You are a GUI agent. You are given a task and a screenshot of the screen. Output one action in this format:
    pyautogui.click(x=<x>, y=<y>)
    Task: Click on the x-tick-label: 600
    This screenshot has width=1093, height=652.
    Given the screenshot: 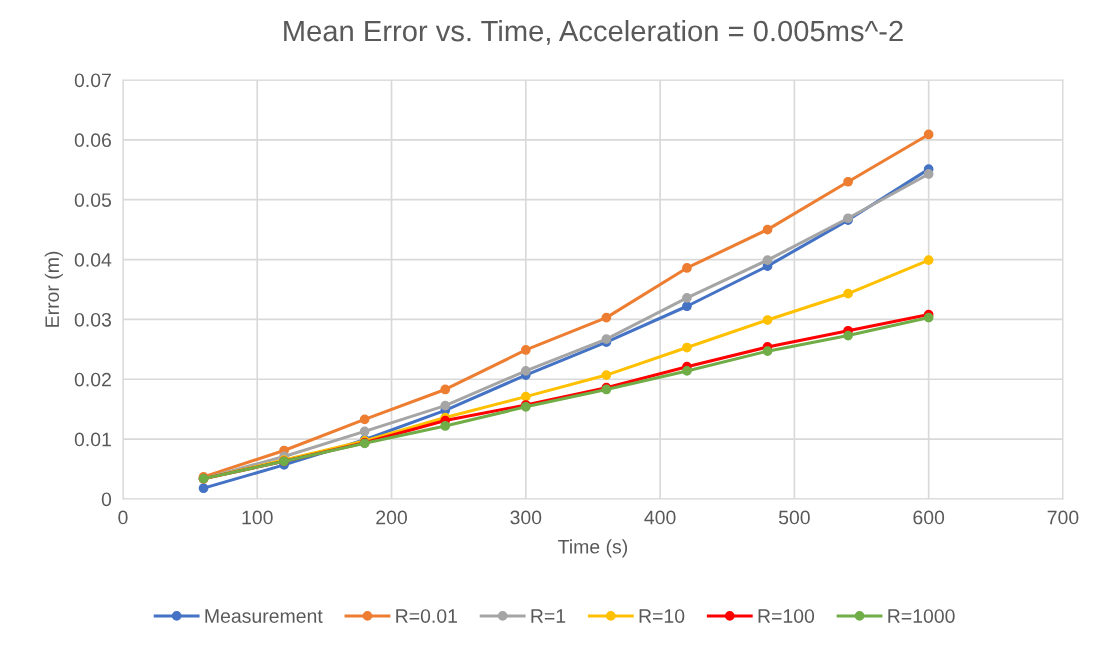 What is the action you would take?
    pyautogui.click(x=929, y=517)
    